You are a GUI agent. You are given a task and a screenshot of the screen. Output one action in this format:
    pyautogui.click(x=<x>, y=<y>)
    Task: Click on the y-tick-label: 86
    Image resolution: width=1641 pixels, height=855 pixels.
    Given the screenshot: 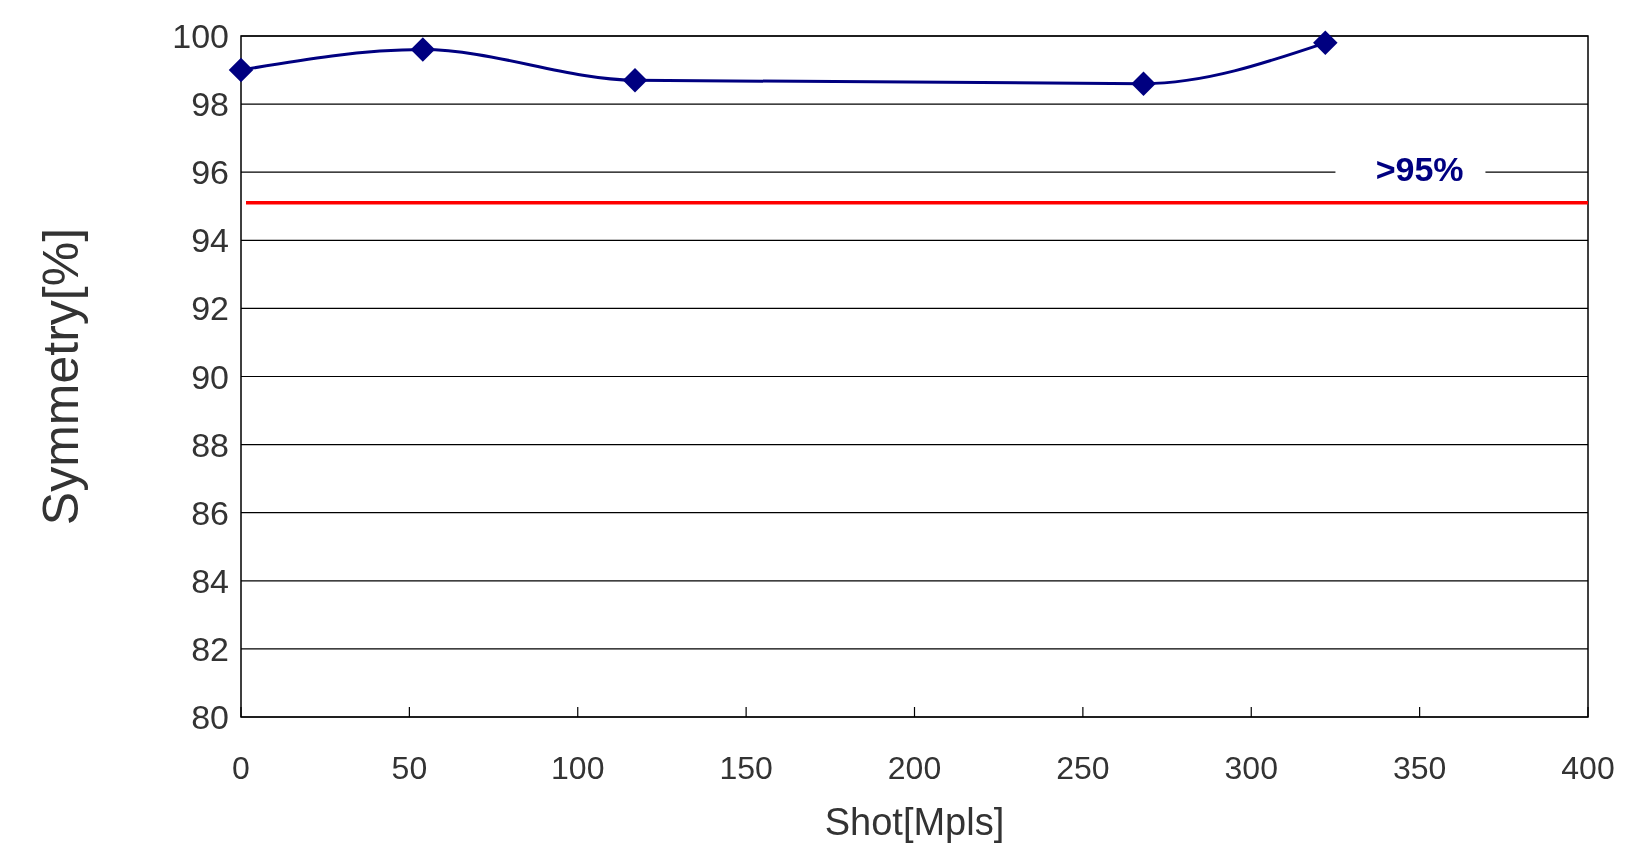 What is the action you would take?
    pyautogui.click(x=210, y=512)
    